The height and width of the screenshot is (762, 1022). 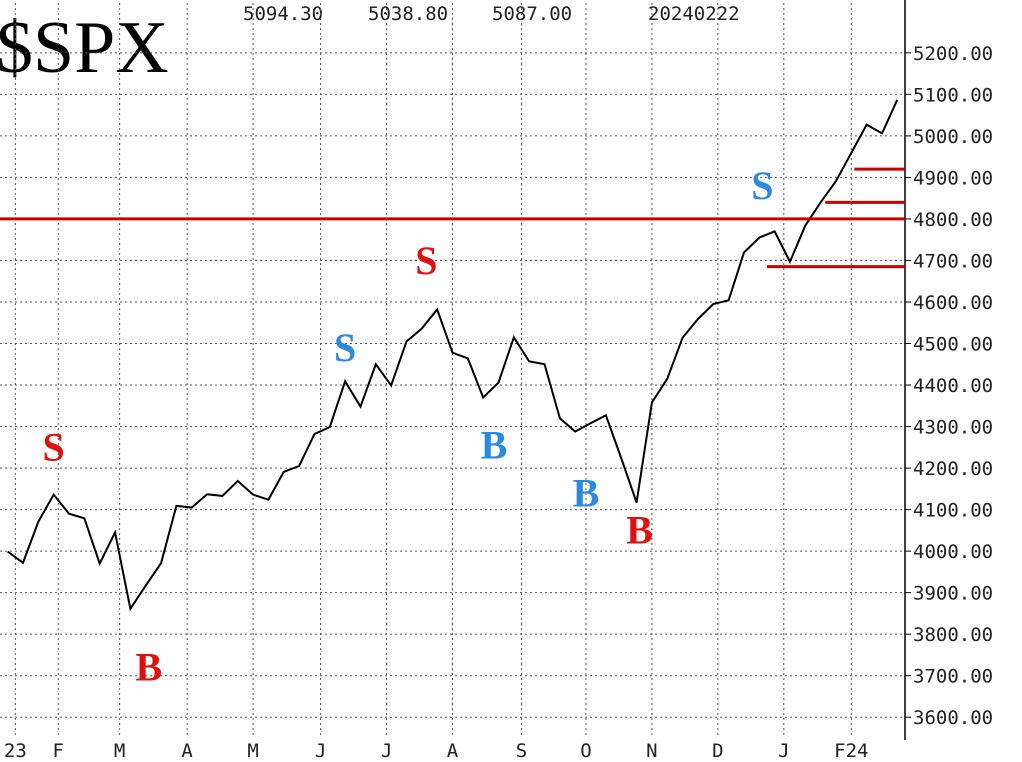 I want to click on y-tick-label: 3800.00, so click(x=953, y=635).